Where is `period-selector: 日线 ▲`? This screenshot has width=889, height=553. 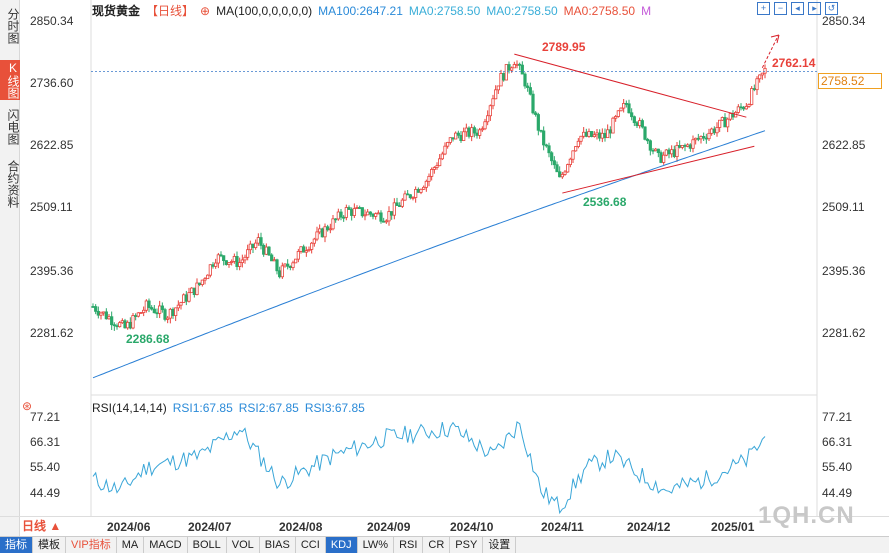 period-selector: 日线 ▲ is located at coordinates (52, 526).